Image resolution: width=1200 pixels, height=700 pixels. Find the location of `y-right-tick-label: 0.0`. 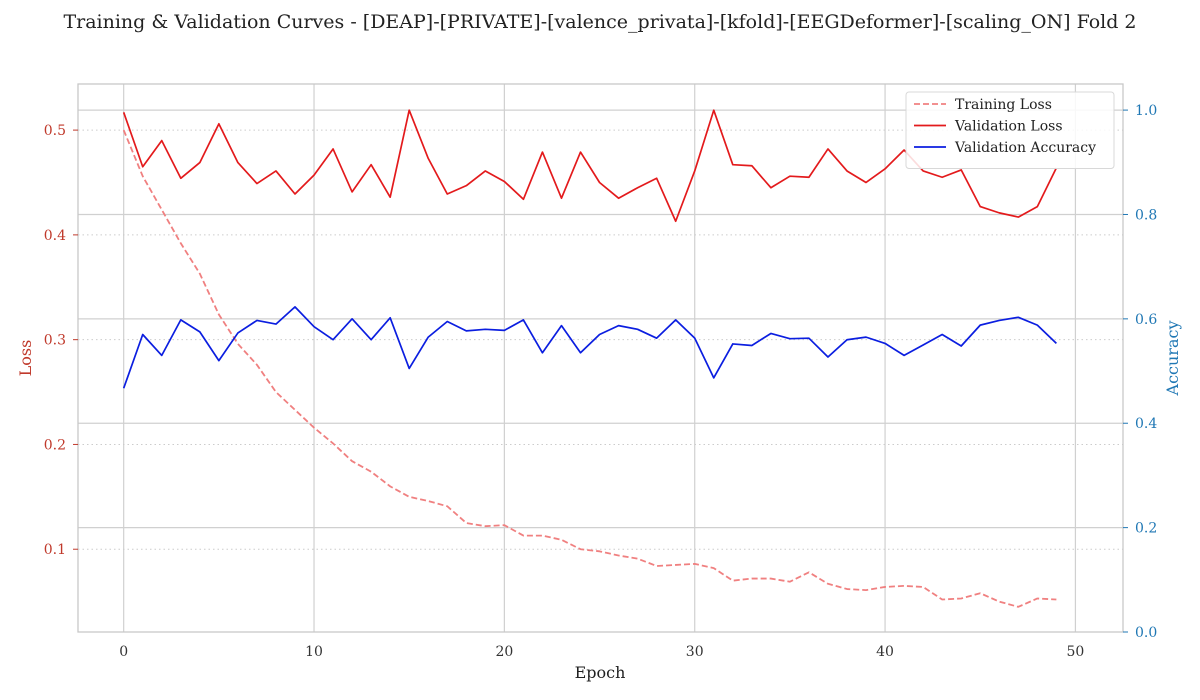

y-right-tick-label: 0.0 is located at coordinates (1146, 633).